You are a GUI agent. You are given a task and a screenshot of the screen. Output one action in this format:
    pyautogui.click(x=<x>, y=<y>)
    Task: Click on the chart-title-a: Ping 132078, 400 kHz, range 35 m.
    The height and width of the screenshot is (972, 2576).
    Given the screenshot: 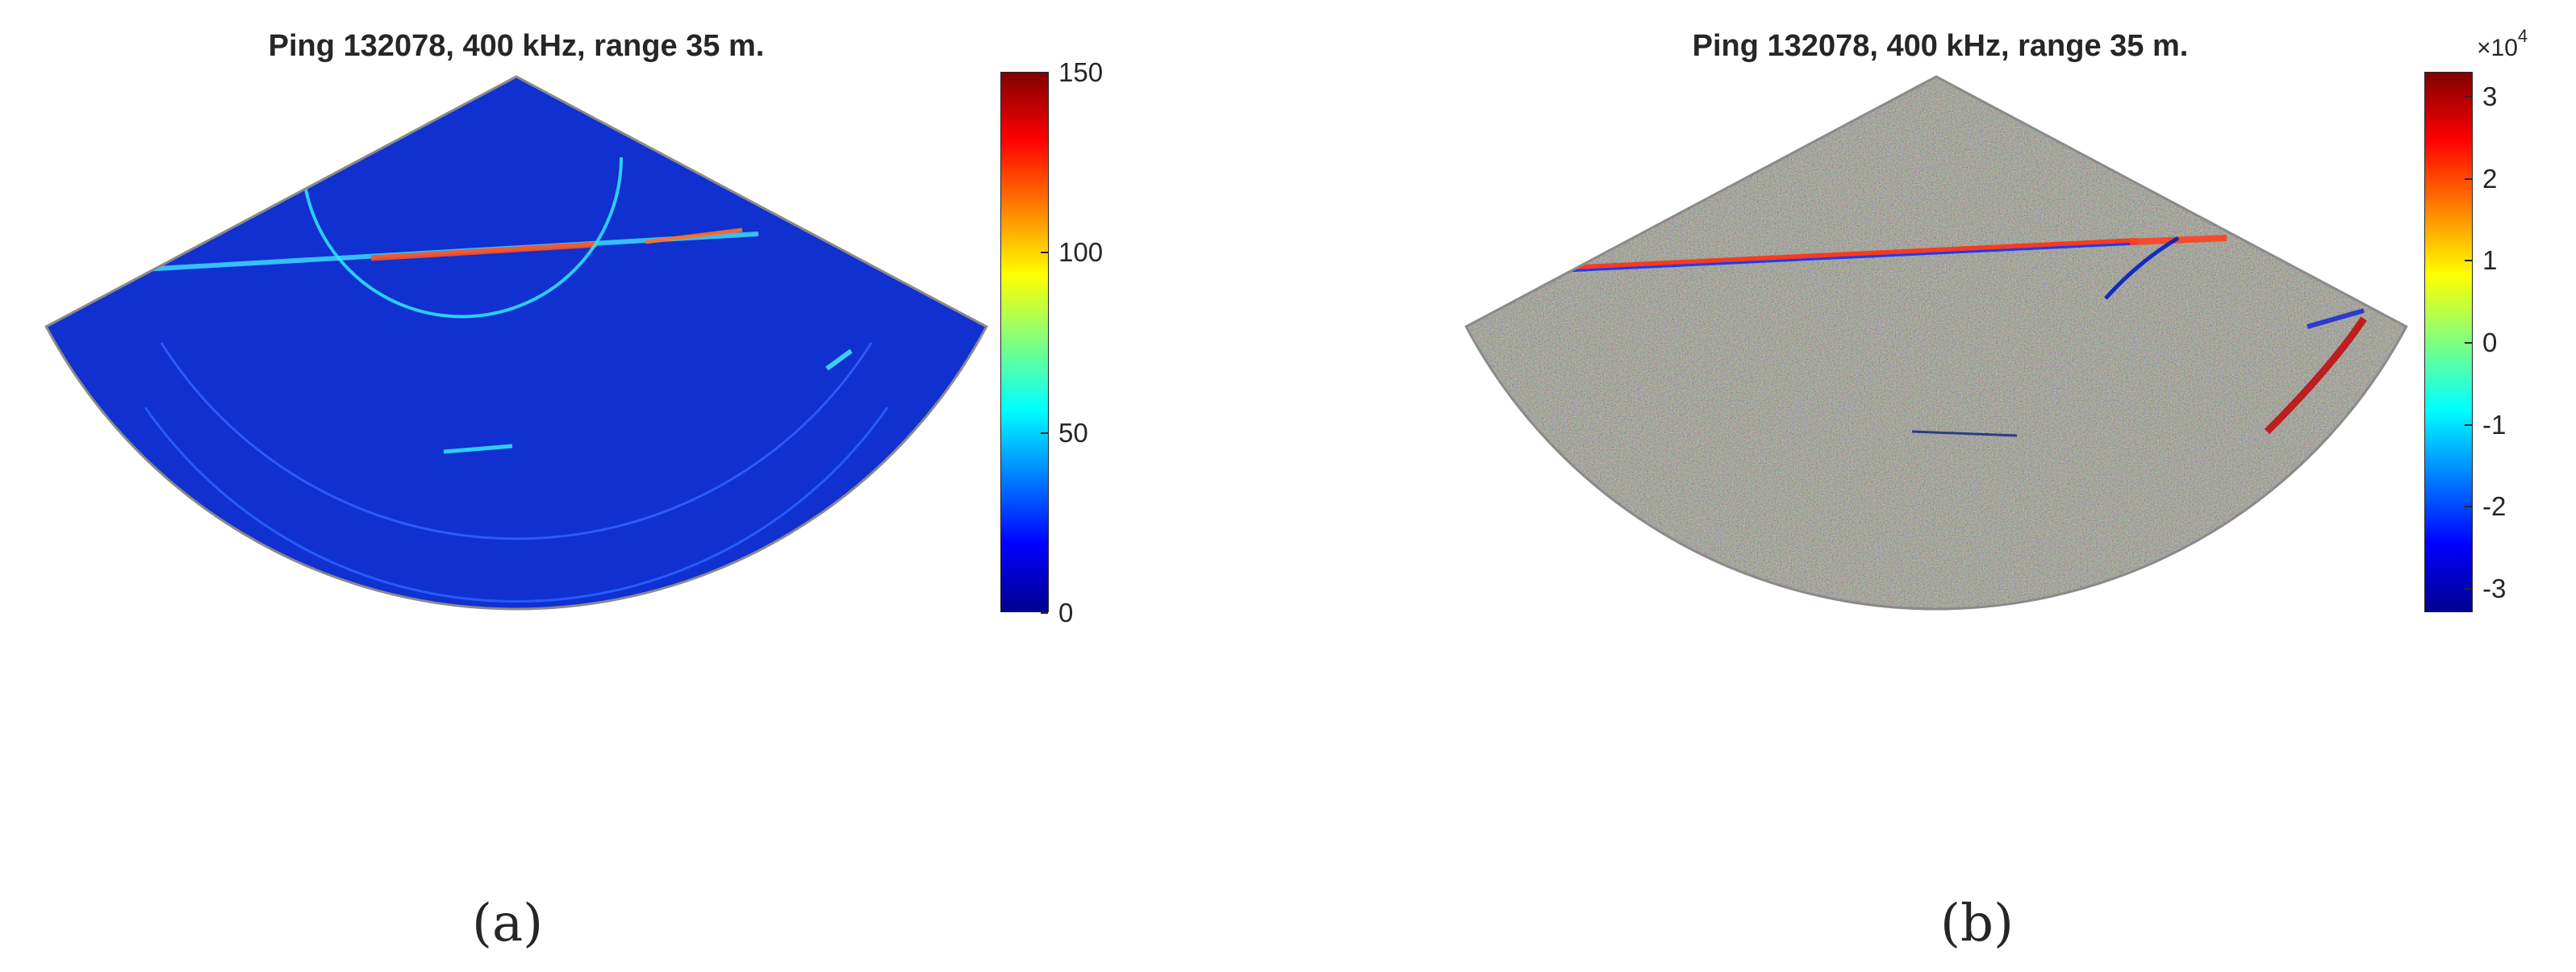 What is the action you would take?
    pyautogui.click(x=516, y=46)
    